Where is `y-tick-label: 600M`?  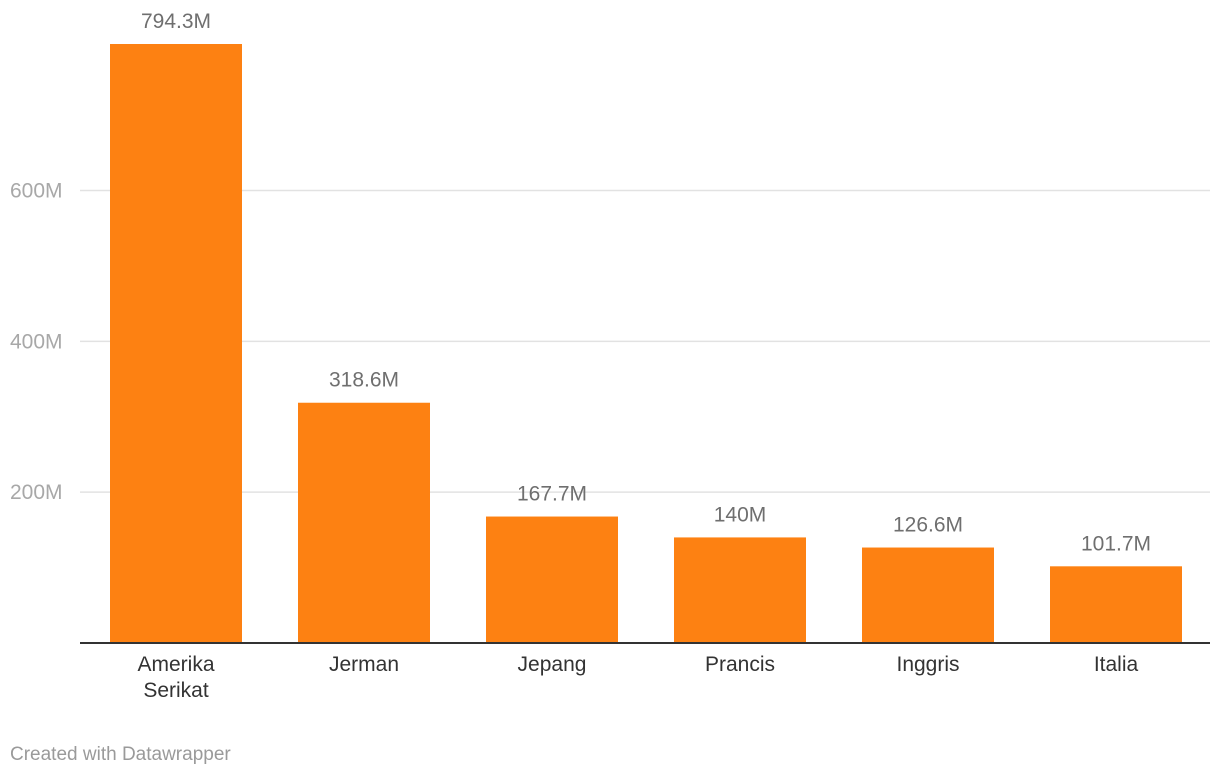 y-tick-label: 600M is located at coordinates (36, 191).